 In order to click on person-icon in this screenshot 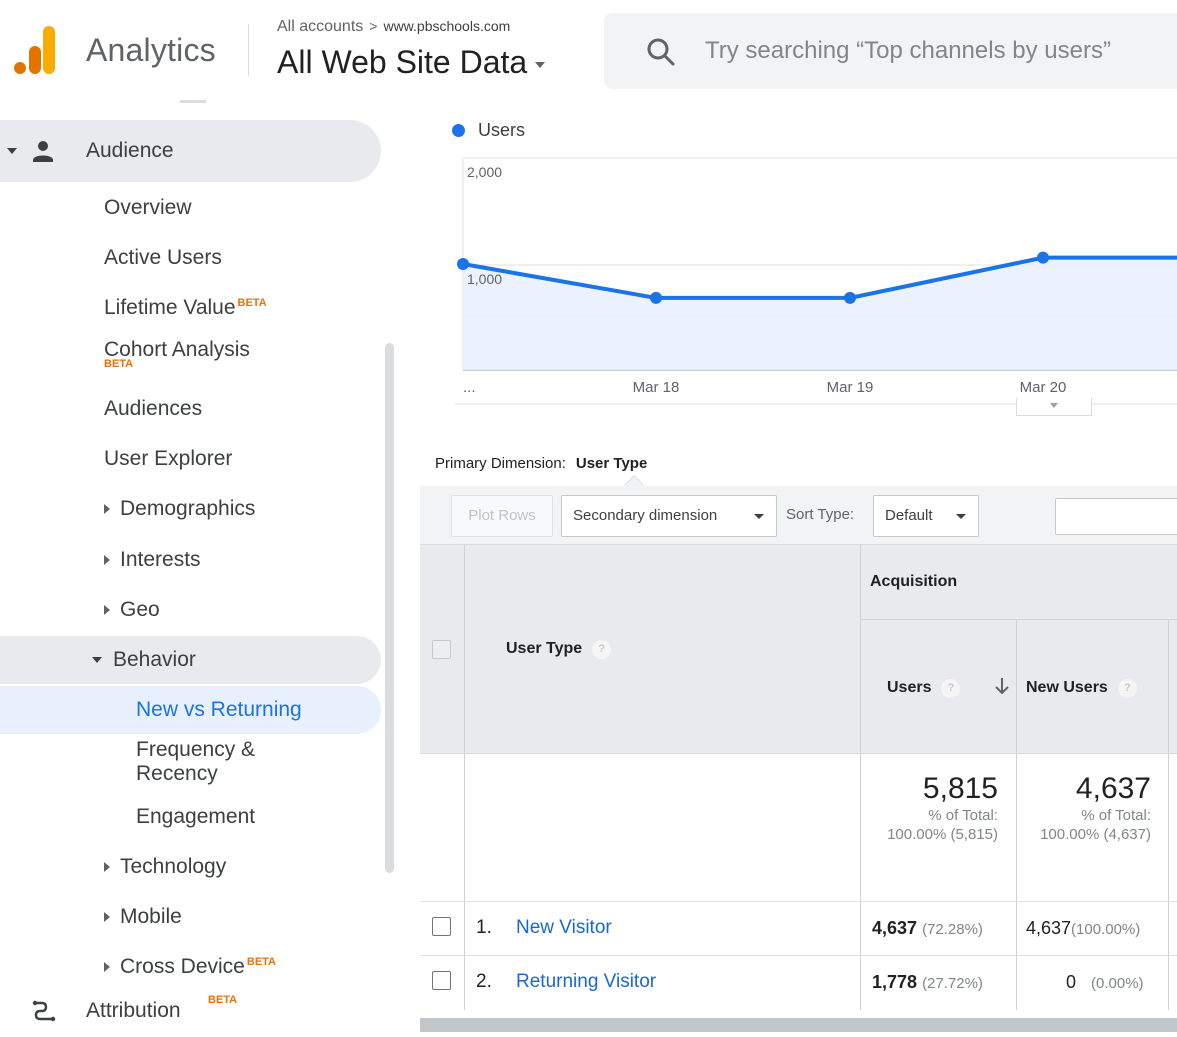, I will do `click(43, 151)`.